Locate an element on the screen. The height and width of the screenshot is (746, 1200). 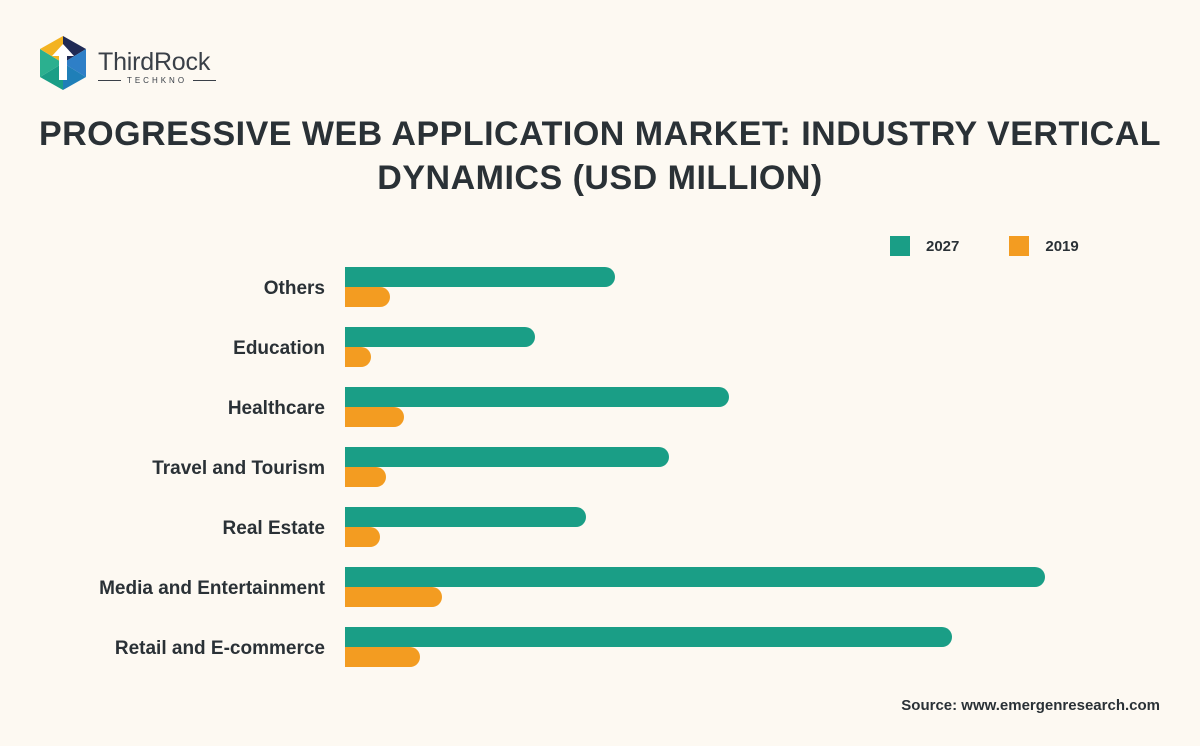
bar-2019-media-and-entertainment is located at coordinates (393, 597).